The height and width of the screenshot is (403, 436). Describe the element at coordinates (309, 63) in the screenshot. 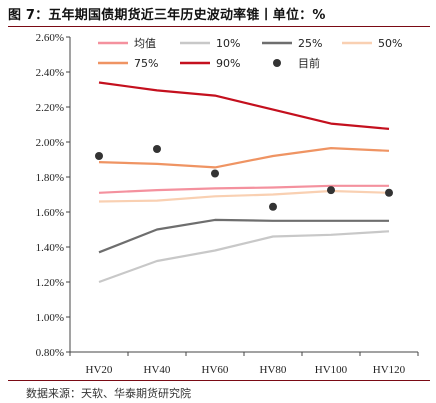

I see `legend-label: 目前` at that location.